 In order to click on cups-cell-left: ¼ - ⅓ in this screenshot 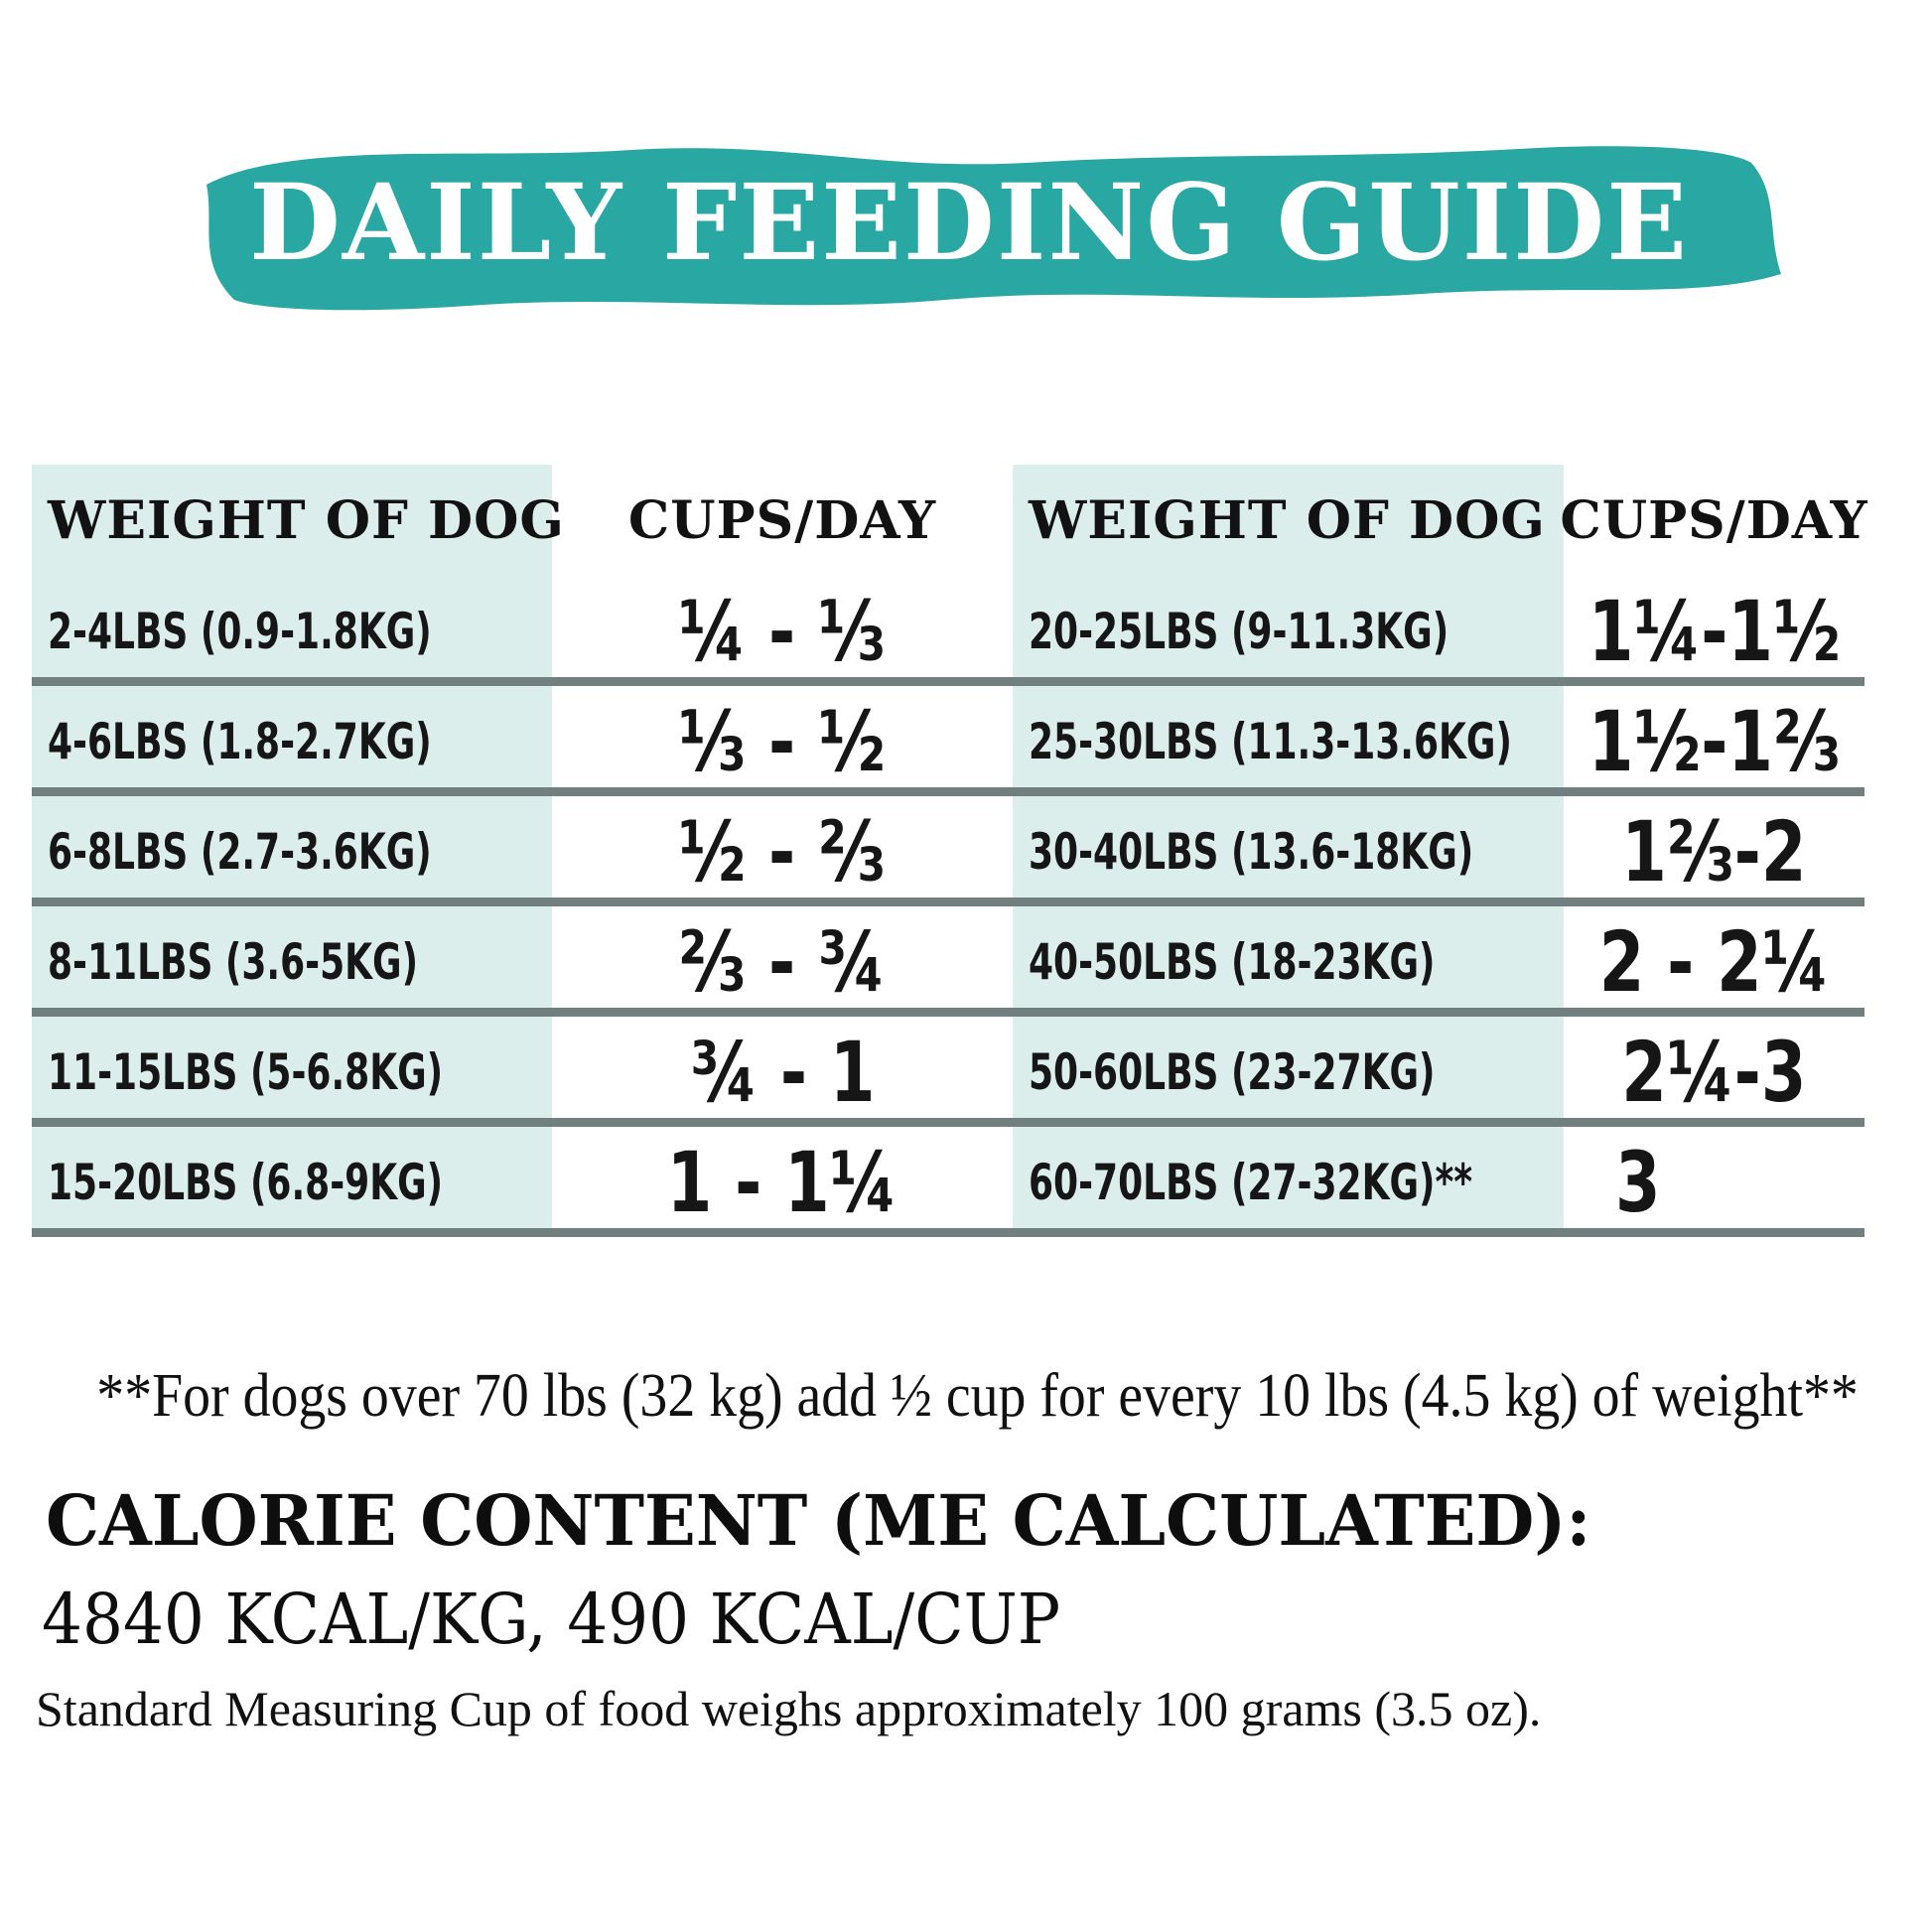, I will do `click(783, 631)`.